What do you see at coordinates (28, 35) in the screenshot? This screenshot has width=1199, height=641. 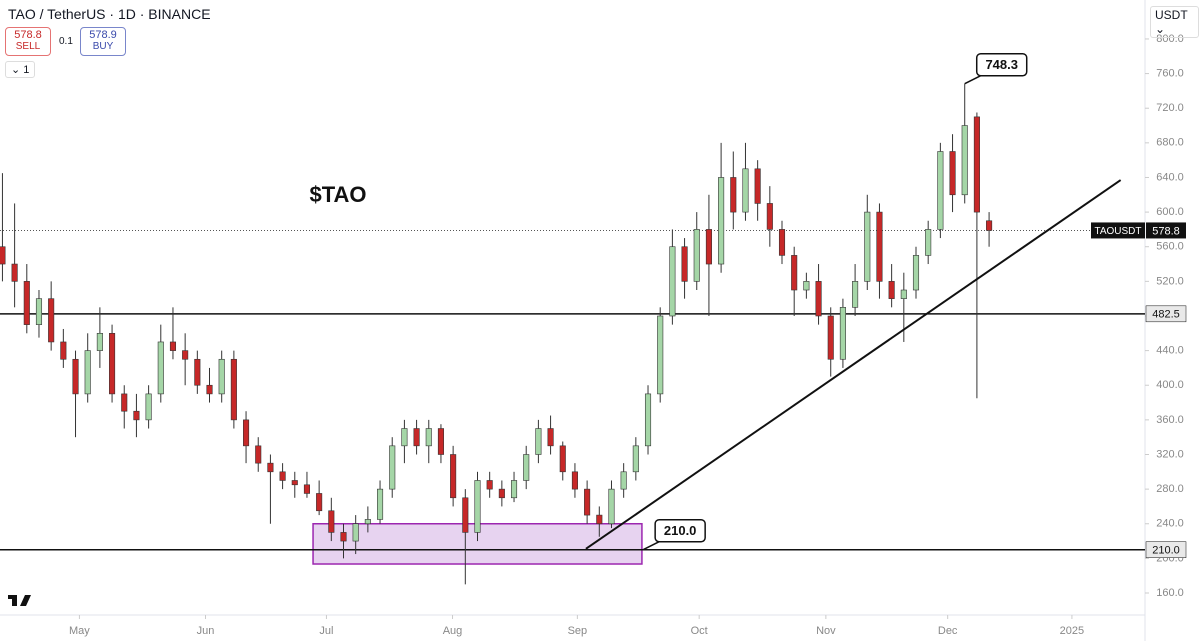 I see `sell-price: 578.8` at bounding box center [28, 35].